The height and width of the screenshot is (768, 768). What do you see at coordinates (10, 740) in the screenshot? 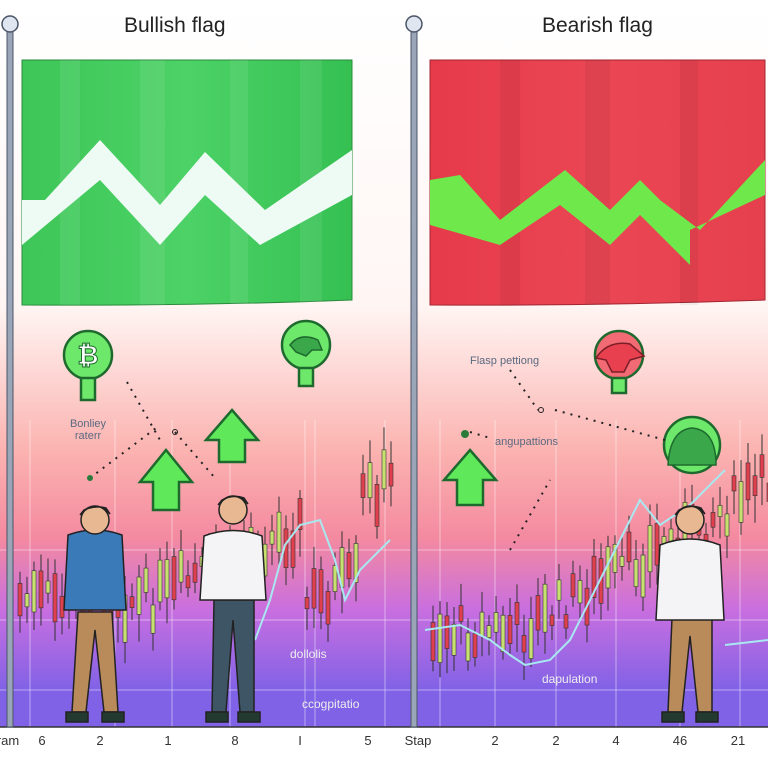
I see `x-axis-label: ram` at bounding box center [10, 740].